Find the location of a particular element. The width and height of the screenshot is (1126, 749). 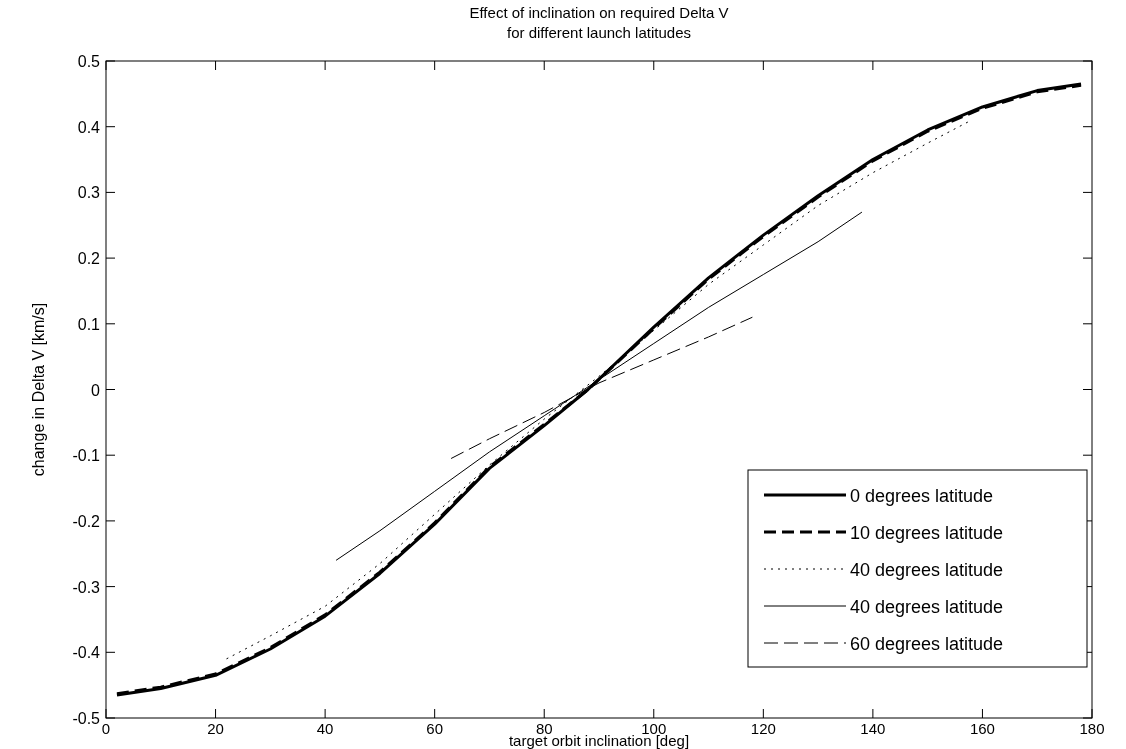

x-tick-label: 40 is located at coordinates (325, 728).